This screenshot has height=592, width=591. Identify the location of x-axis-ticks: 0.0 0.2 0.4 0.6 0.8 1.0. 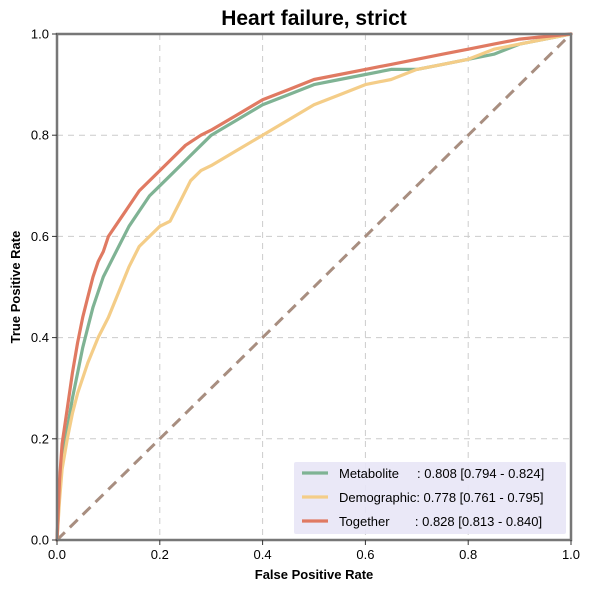
(314, 551).